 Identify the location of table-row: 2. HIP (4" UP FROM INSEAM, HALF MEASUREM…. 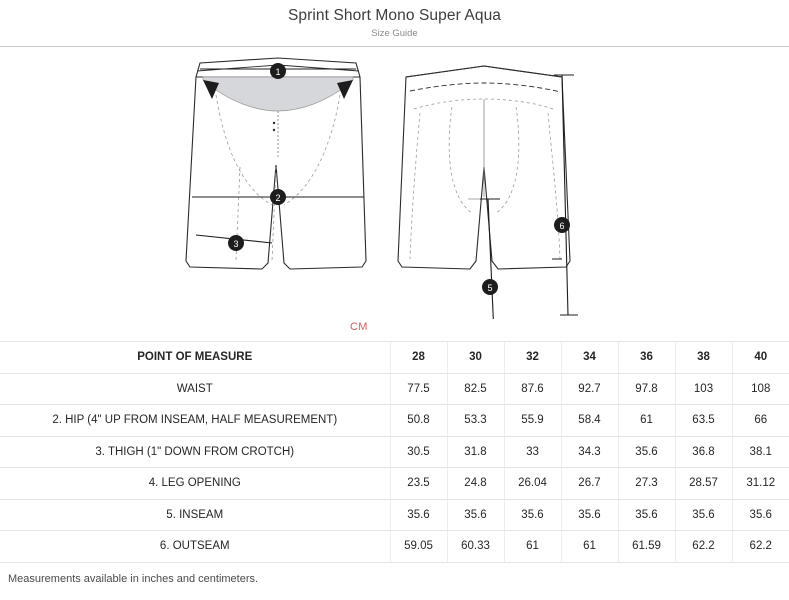
(394, 420).